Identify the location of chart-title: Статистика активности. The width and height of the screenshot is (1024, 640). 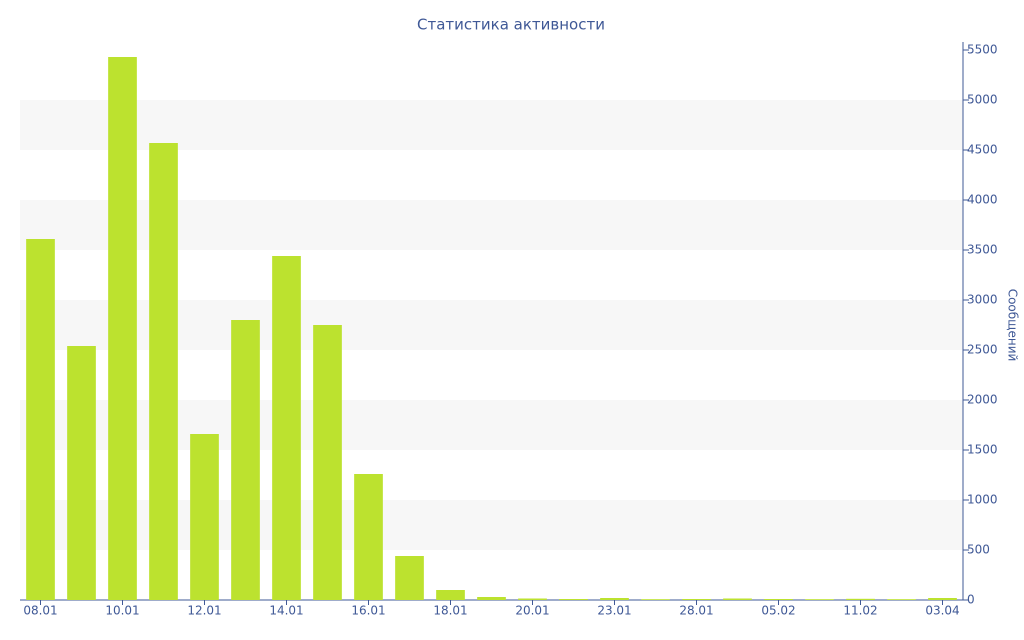
(511, 25).